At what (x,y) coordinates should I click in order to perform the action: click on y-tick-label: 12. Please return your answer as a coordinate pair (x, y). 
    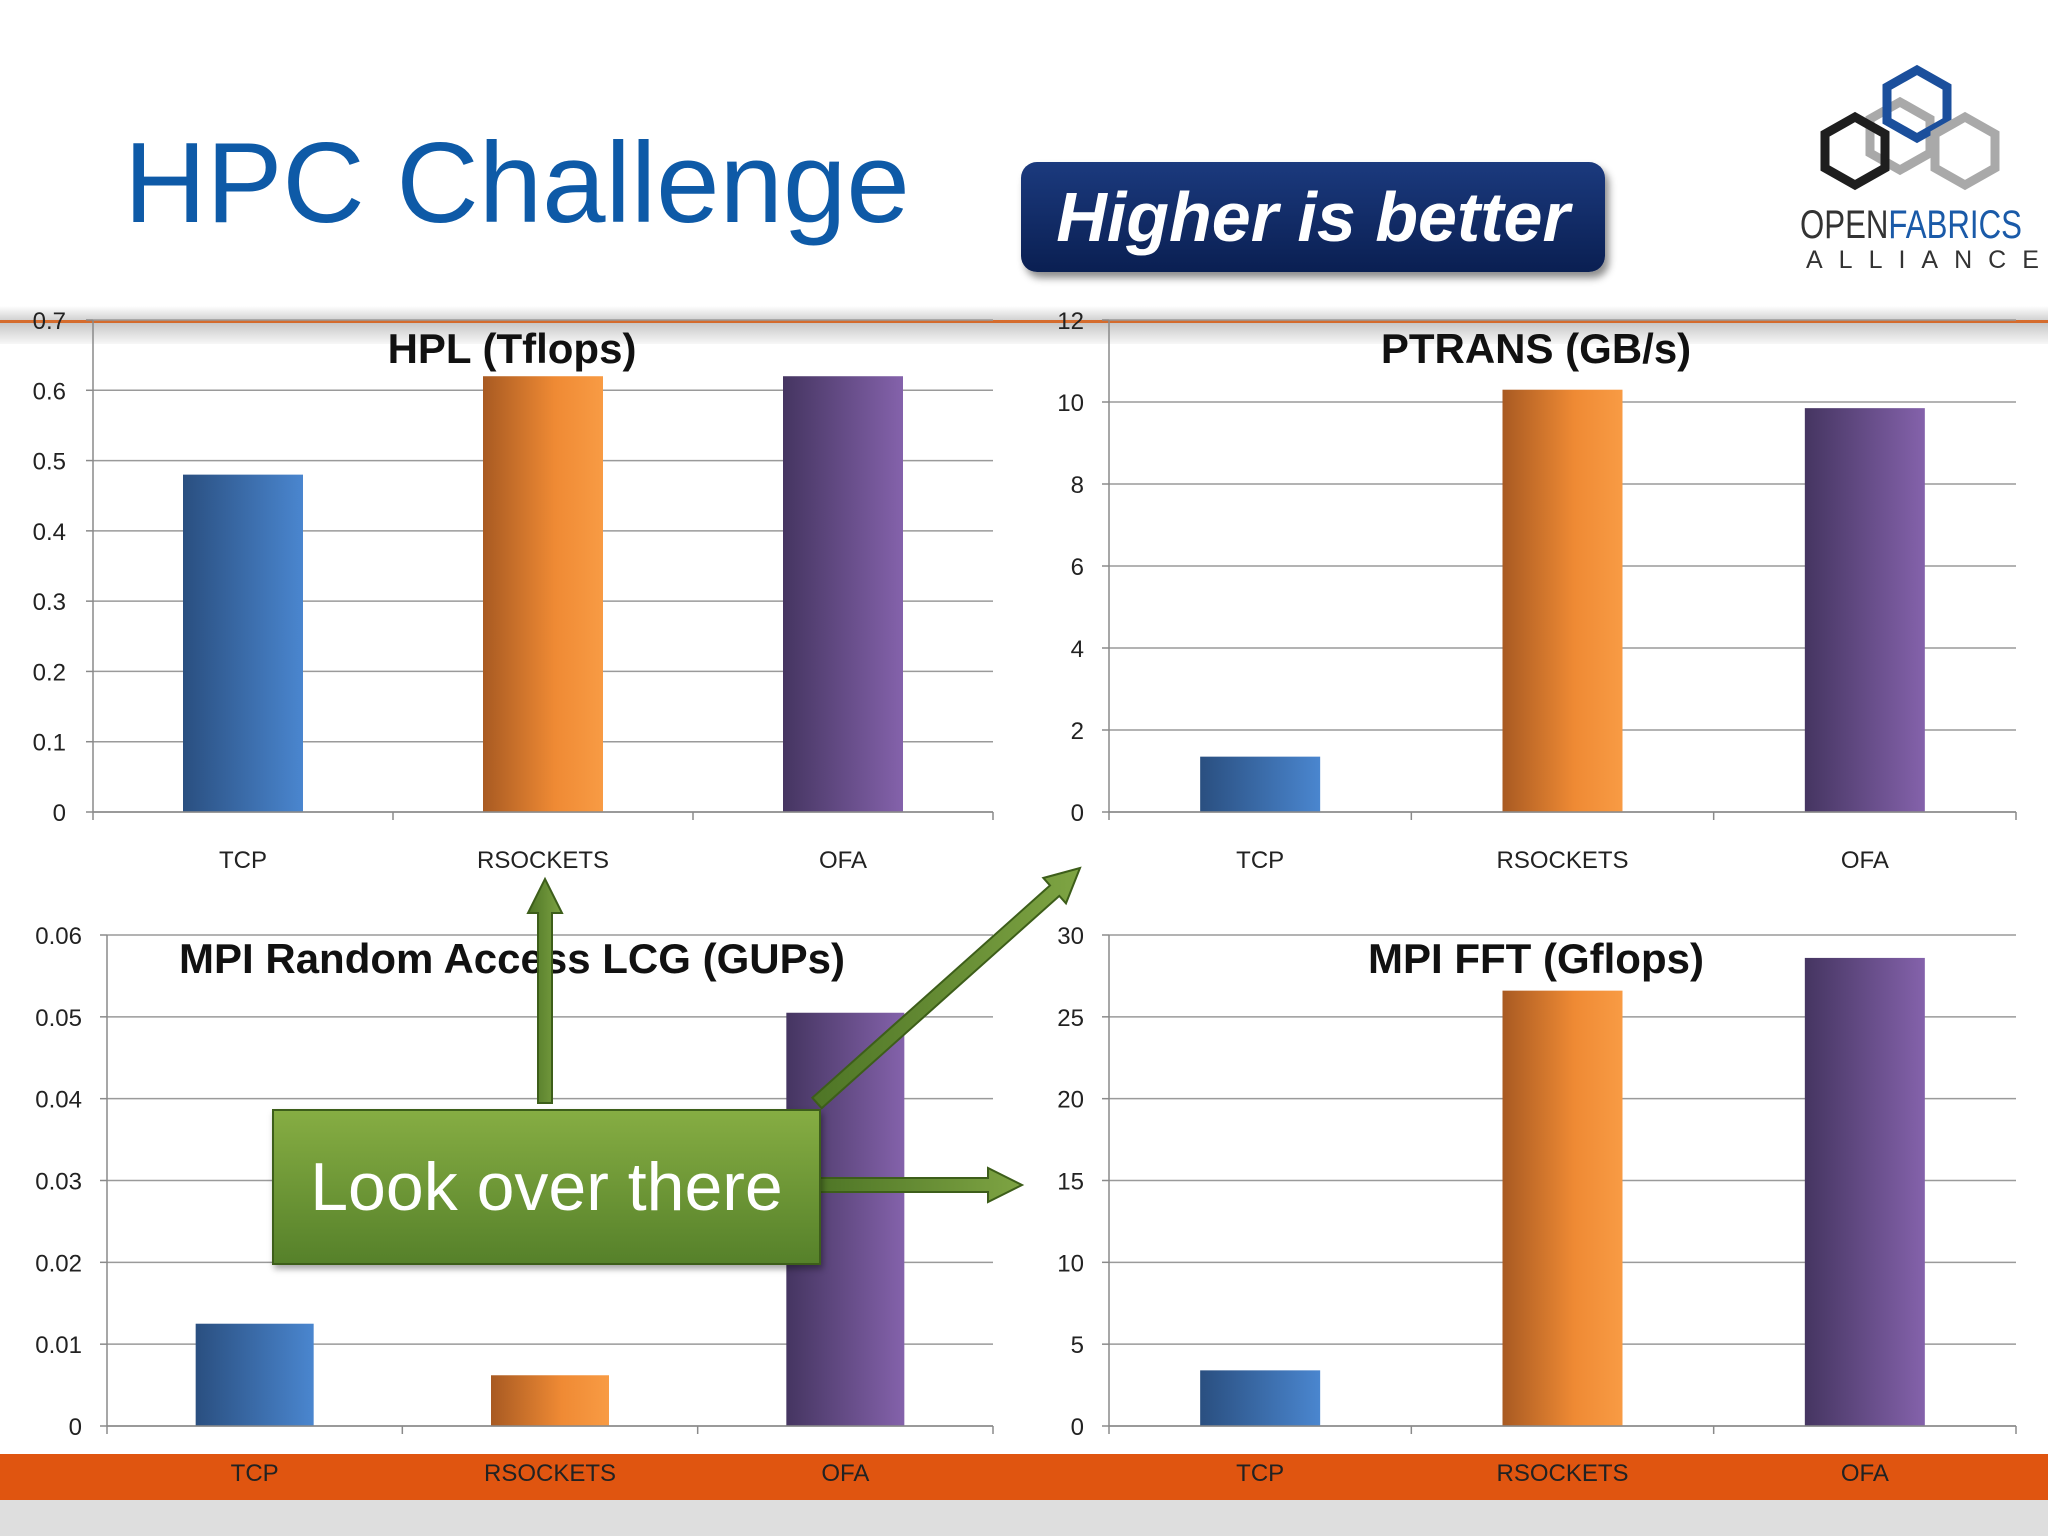
    Looking at the image, I should click on (1070, 321).